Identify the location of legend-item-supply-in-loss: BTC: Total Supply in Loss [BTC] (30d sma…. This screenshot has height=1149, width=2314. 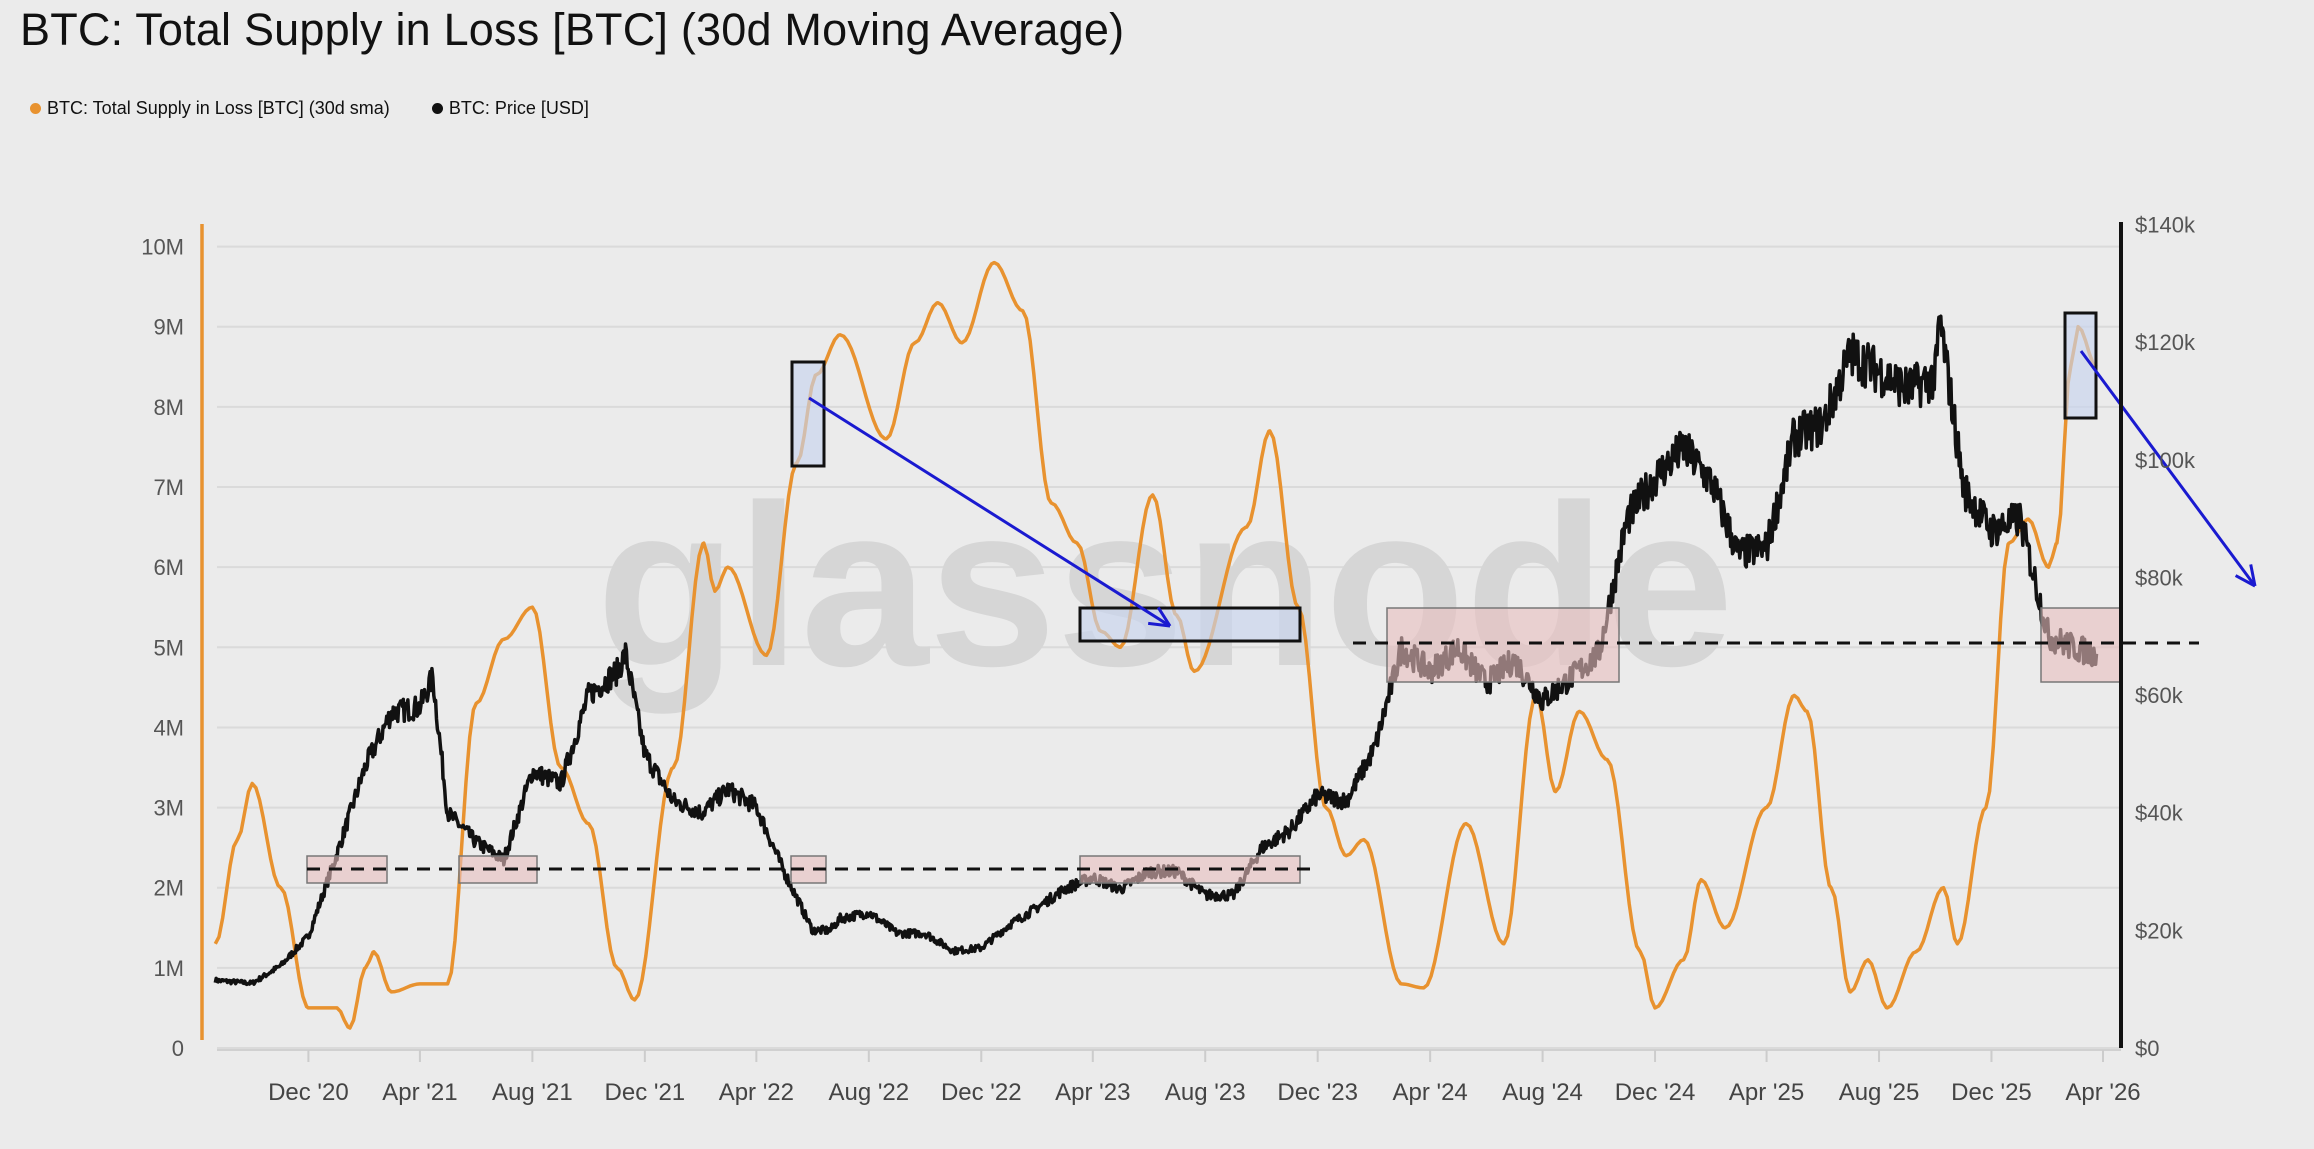
(210, 108).